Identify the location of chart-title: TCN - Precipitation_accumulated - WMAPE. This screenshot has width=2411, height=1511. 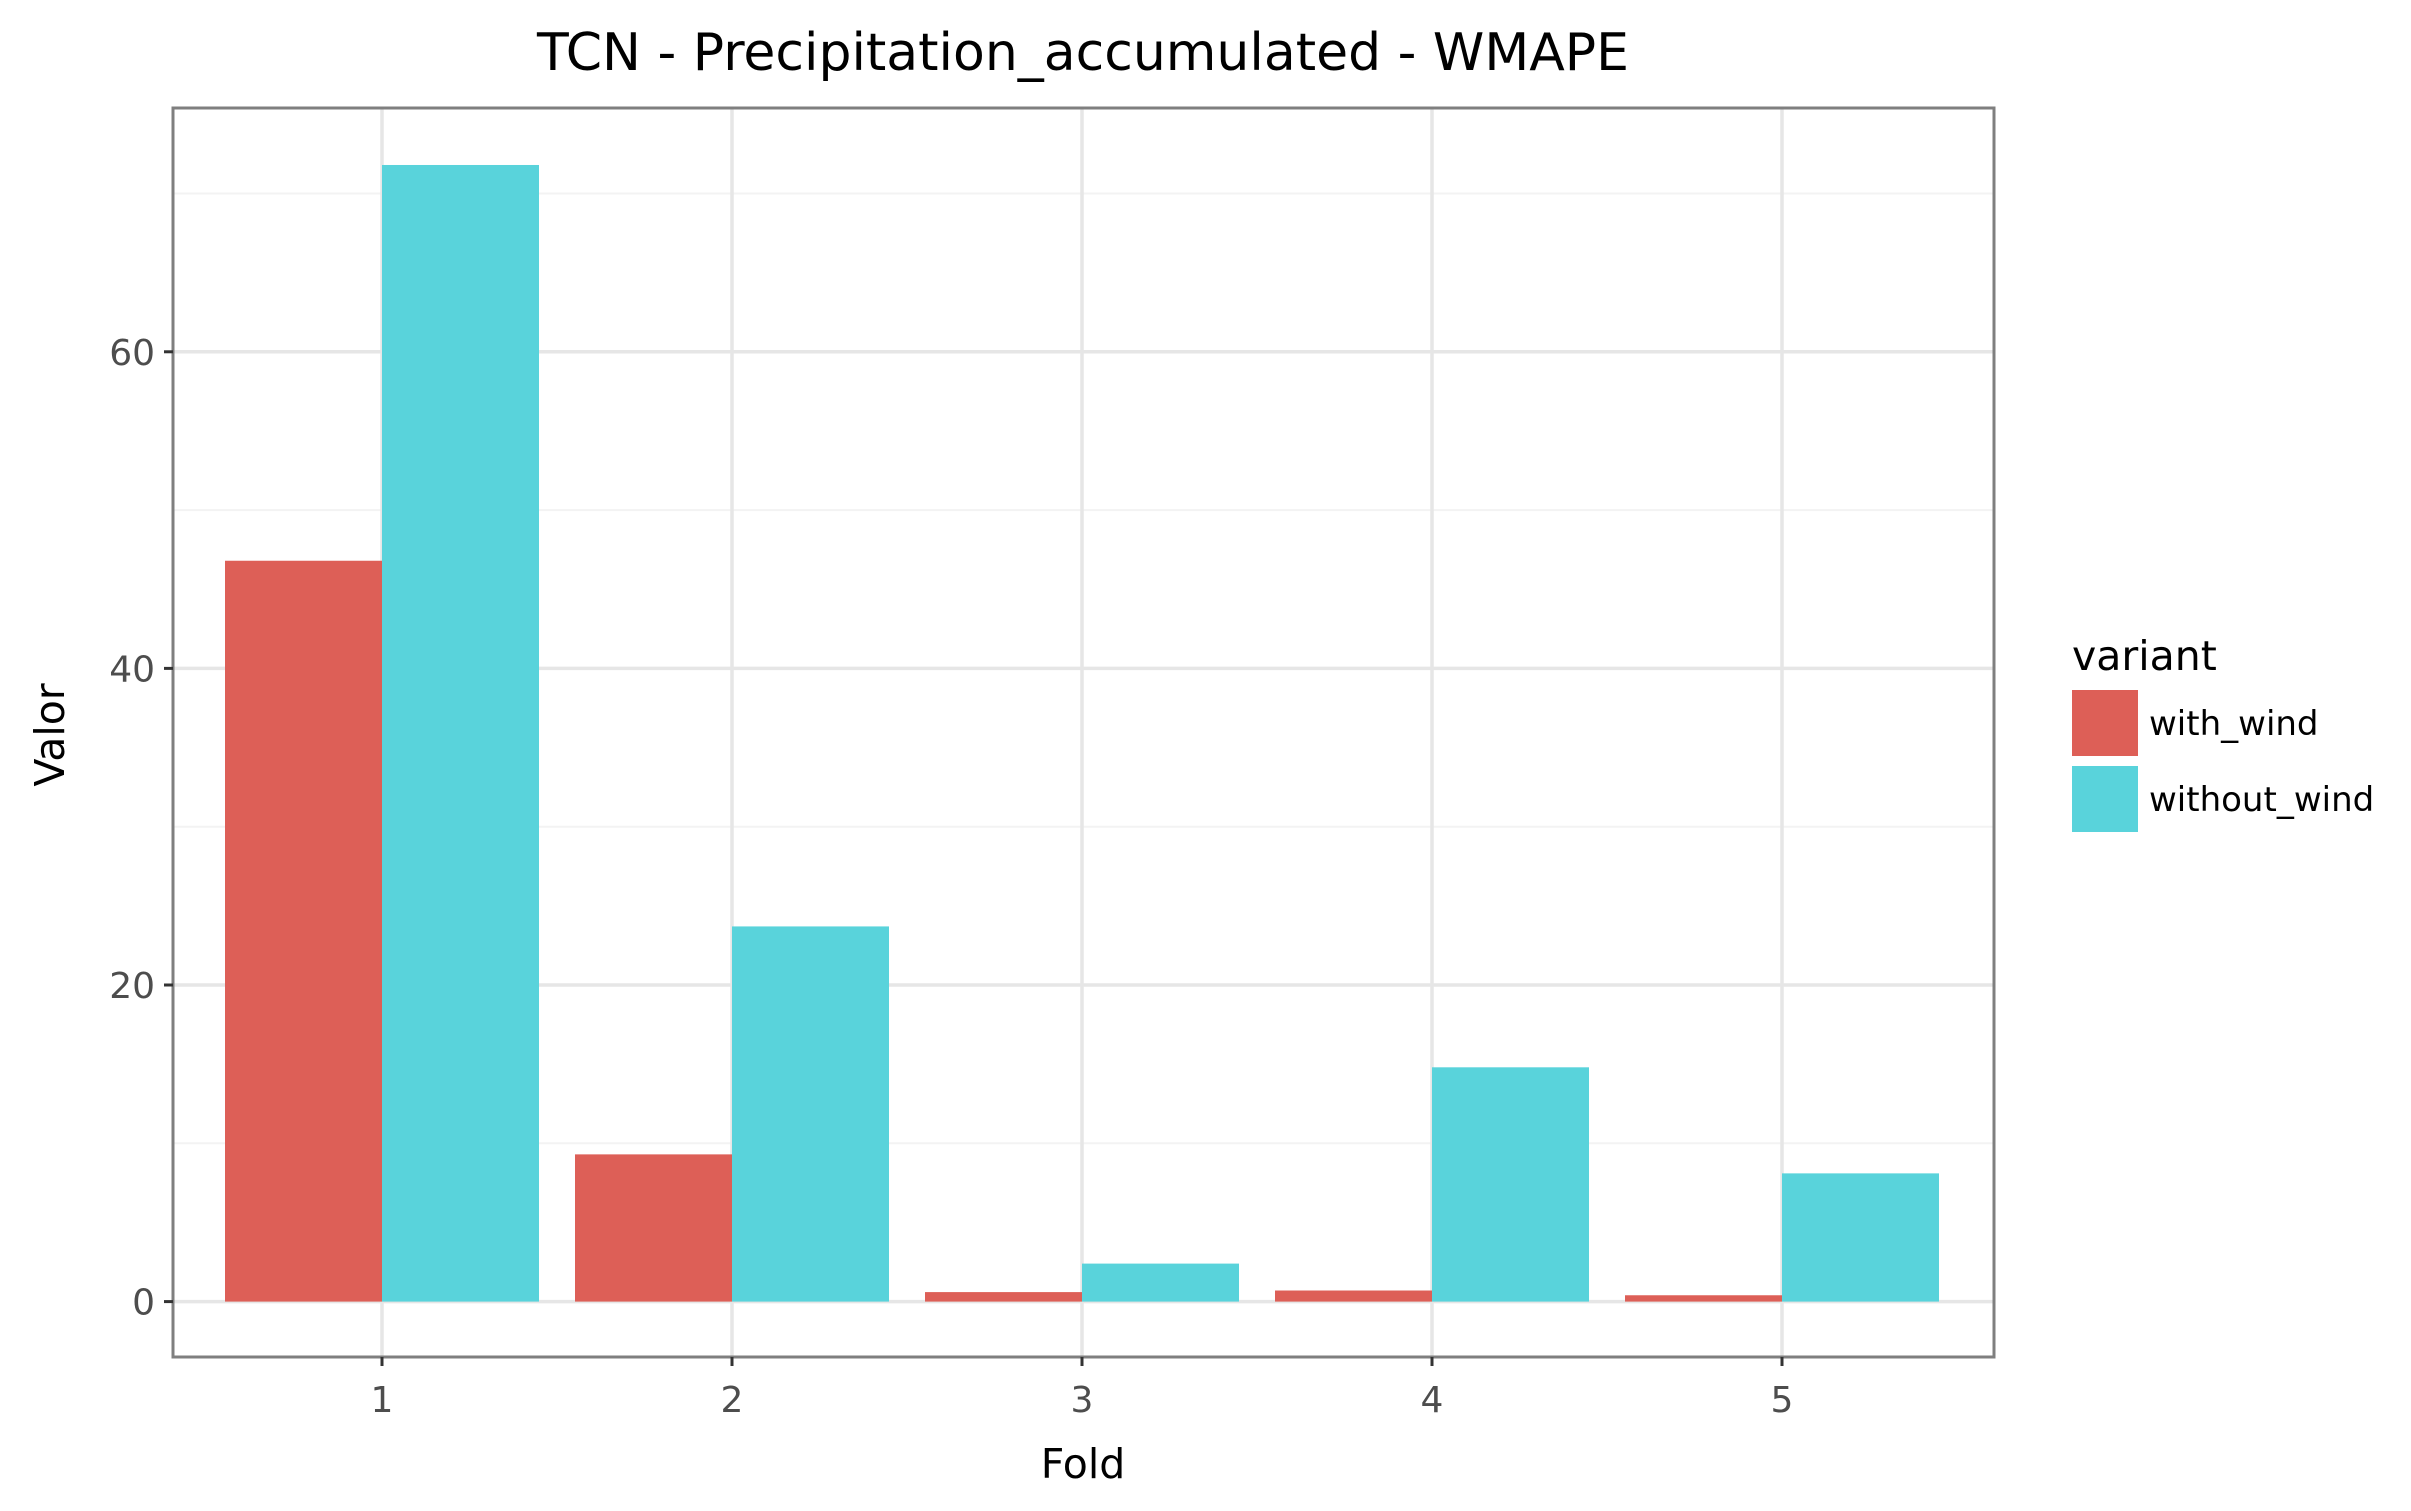
(1082, 53).